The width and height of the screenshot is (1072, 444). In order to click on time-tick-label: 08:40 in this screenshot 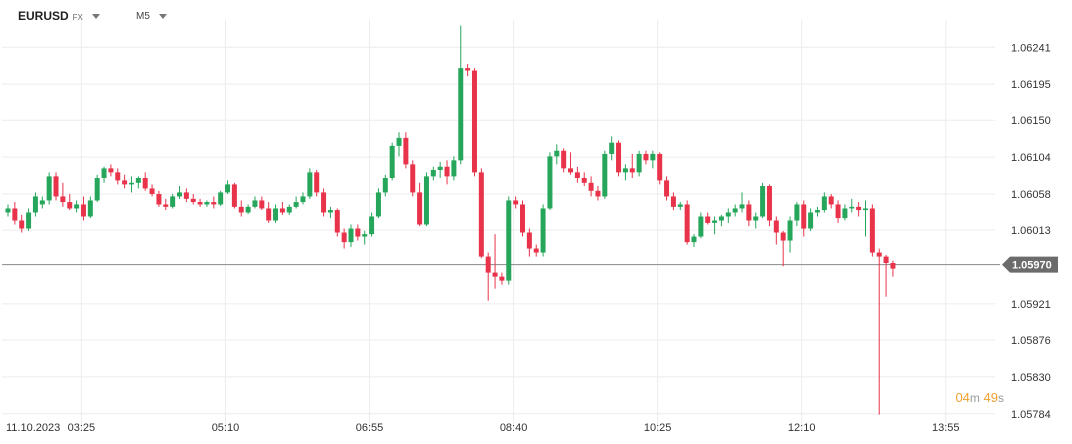, I will do `click(514, 428)`.